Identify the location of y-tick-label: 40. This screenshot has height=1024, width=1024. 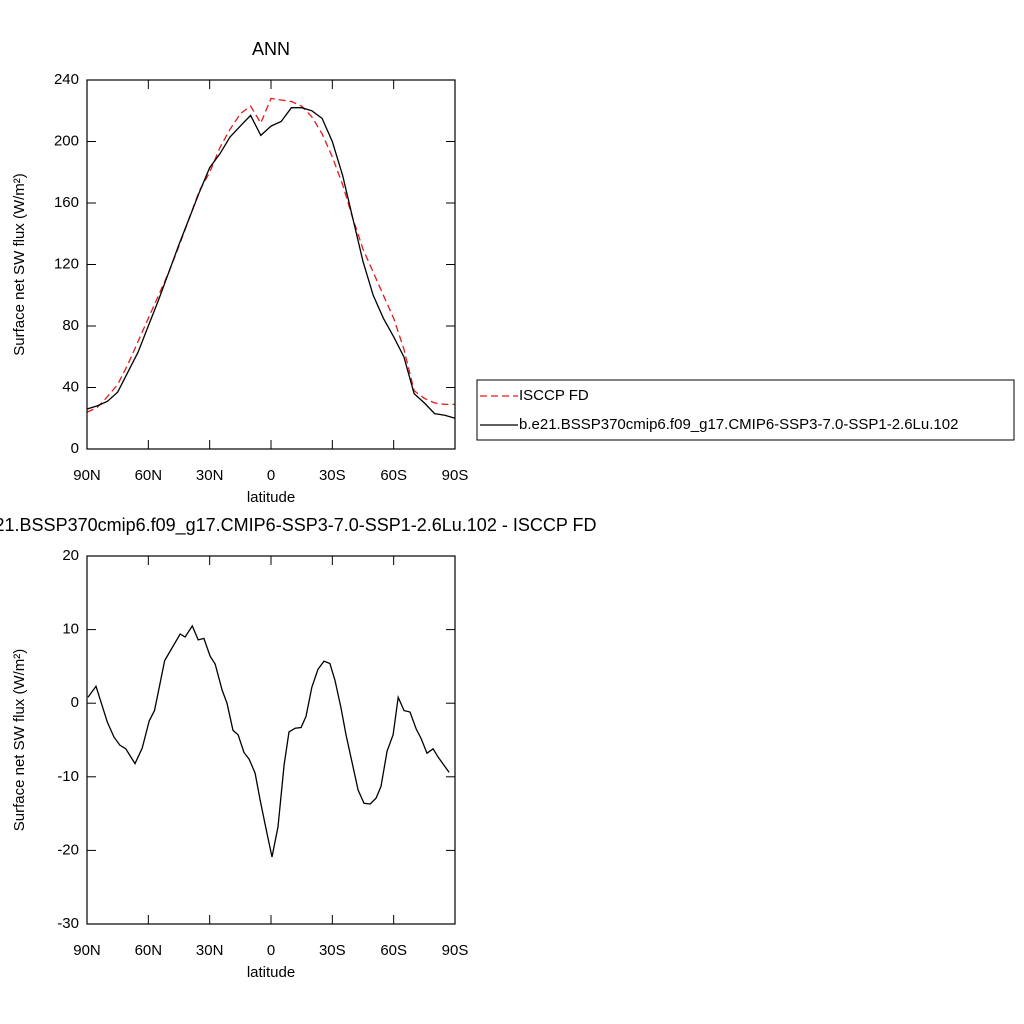
(70, 386).